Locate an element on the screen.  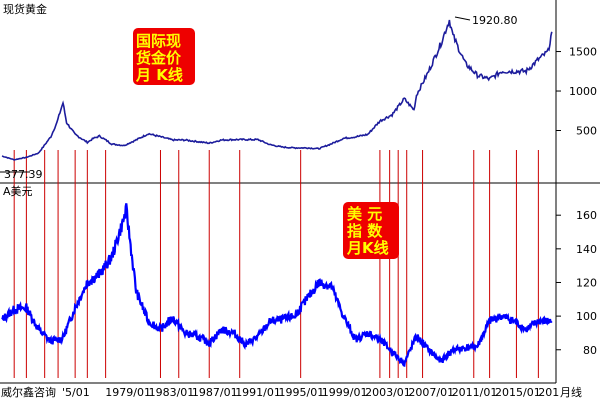
gold-note-line-2: 货金价 is located at coordinates (159, 58).